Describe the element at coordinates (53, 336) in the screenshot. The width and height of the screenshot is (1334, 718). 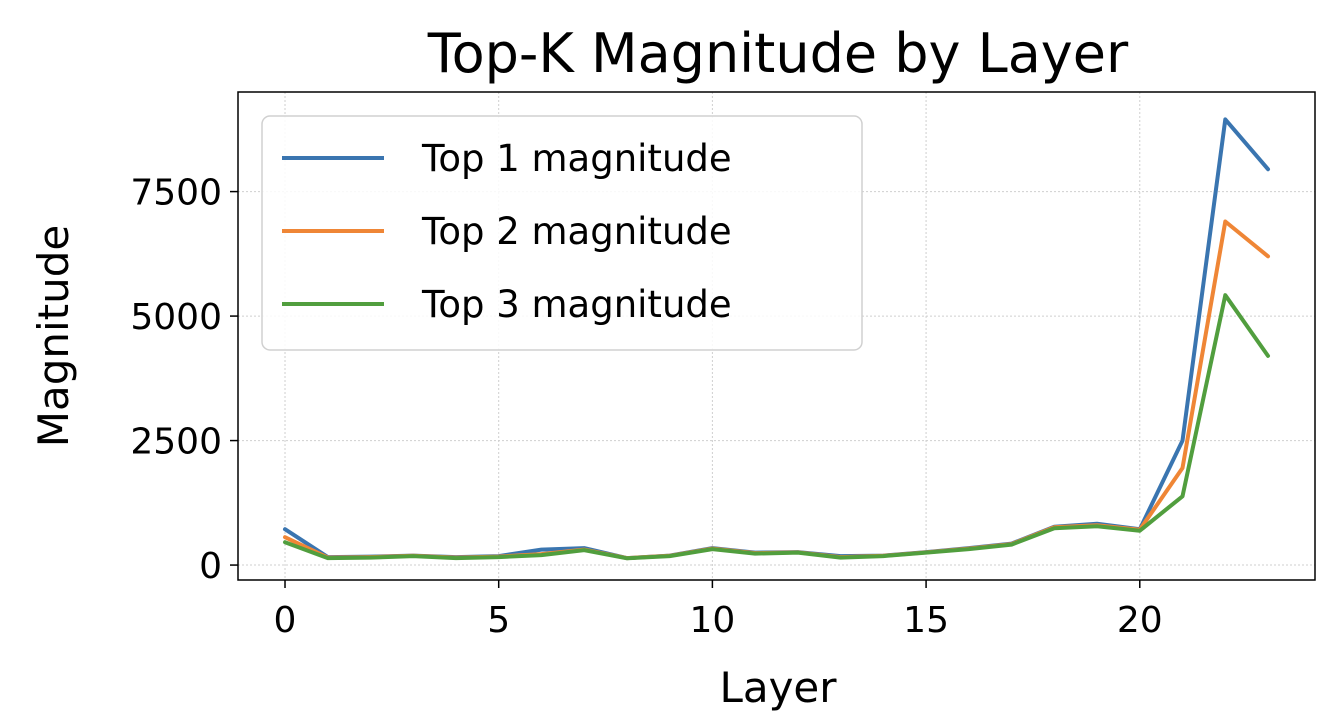
I see `y-axis-label: Magnitude` at that location.